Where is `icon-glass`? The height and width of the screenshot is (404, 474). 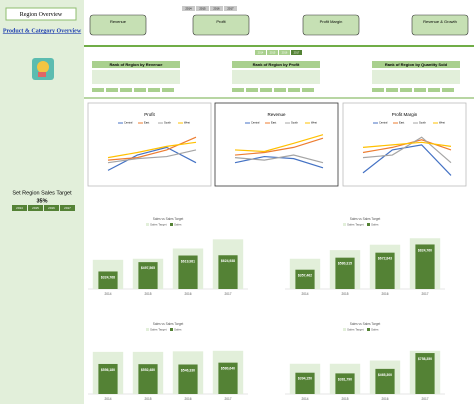
icon-glass is located at coordinates (43, 67).